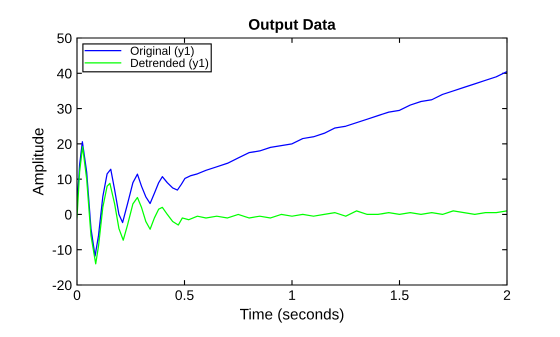 Image resolution: width=560 pixels, height=337 pixels. Describe the element at coordinates (184, 295) in the screenshot. I see `x-tick-label: 0.5` at that location.